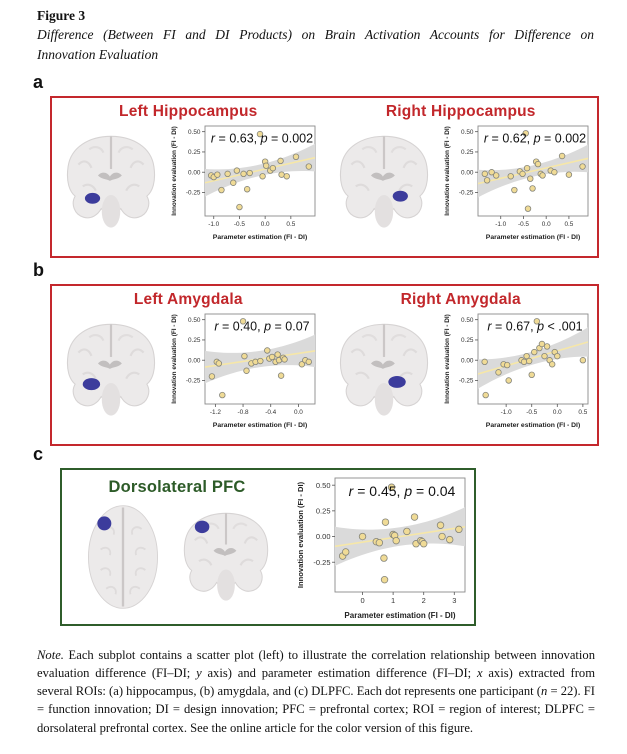 This screenshot has height=754, width=627. What do you see at coordinates (383, 369) in the screenshot?
I see `brain-coronal-right-amygdala-image` at bounding box center [383, 369].